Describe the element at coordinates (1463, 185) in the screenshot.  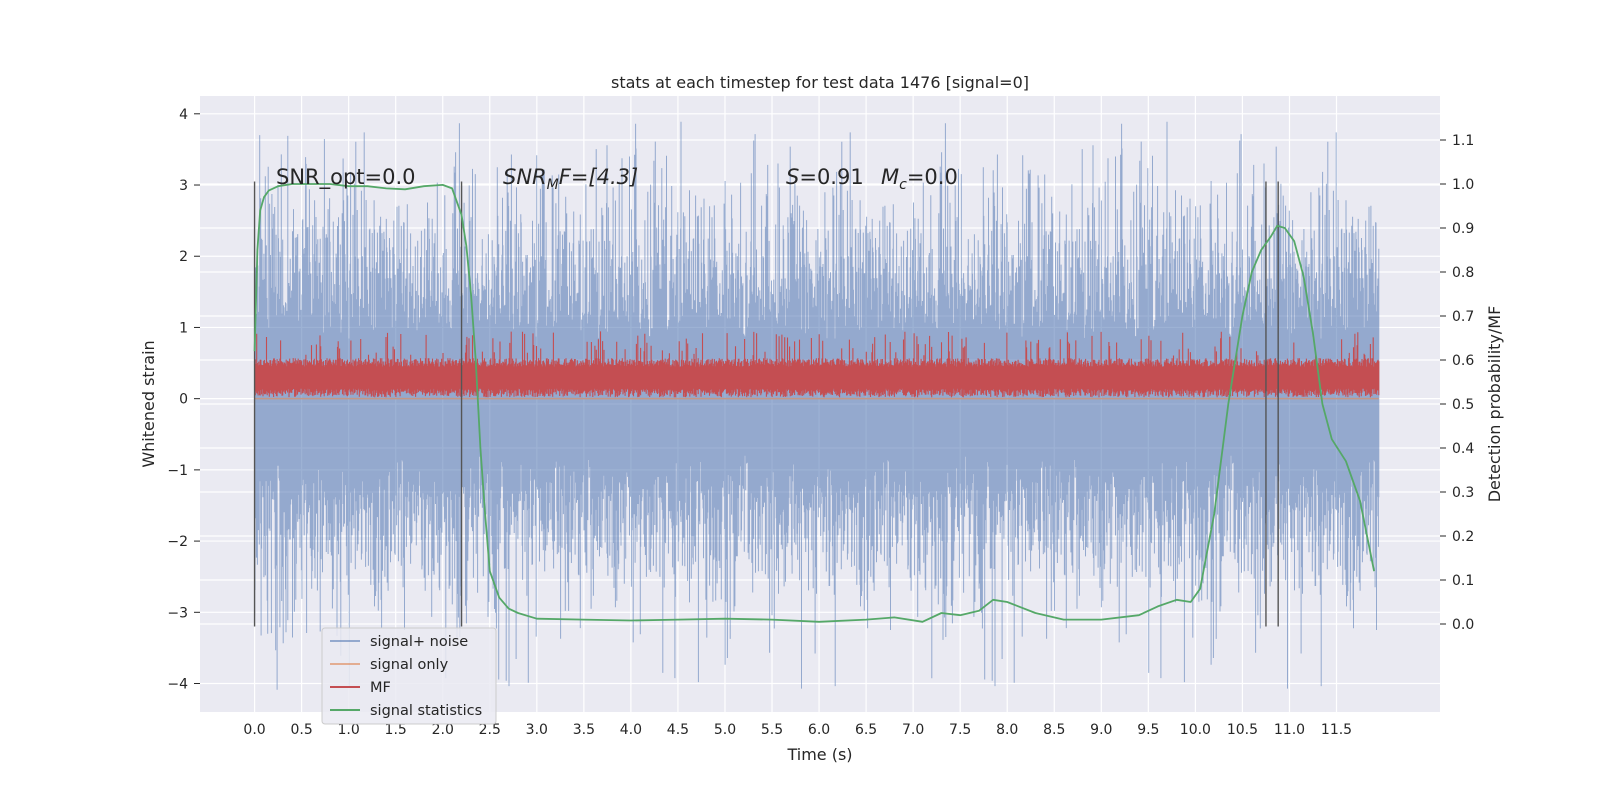
I see `y2-tick-10: 1.0` at that location.